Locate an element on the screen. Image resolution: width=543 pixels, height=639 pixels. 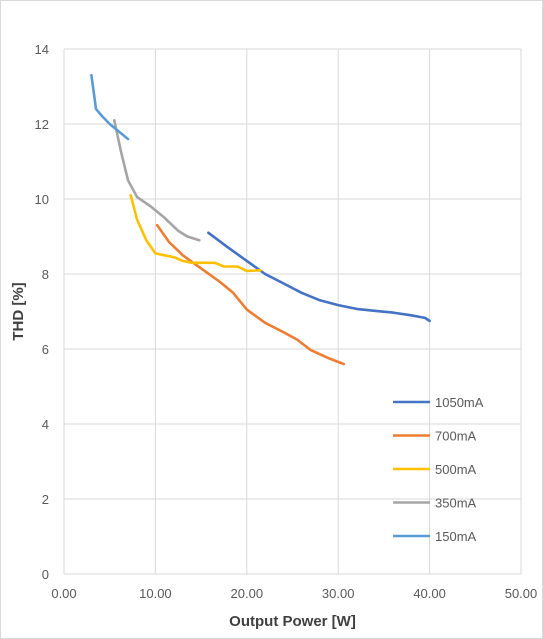
legend-label: 1050mA is located at coordinates (459, 402).